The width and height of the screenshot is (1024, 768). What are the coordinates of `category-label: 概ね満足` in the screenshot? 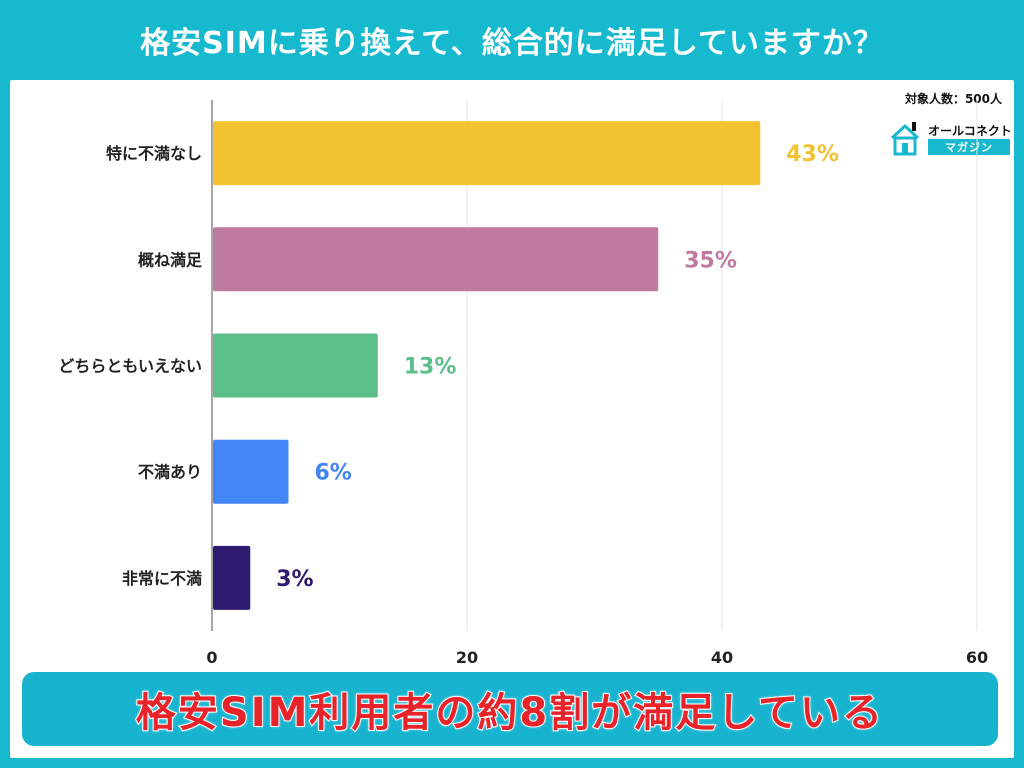 It's located at (170, 259).